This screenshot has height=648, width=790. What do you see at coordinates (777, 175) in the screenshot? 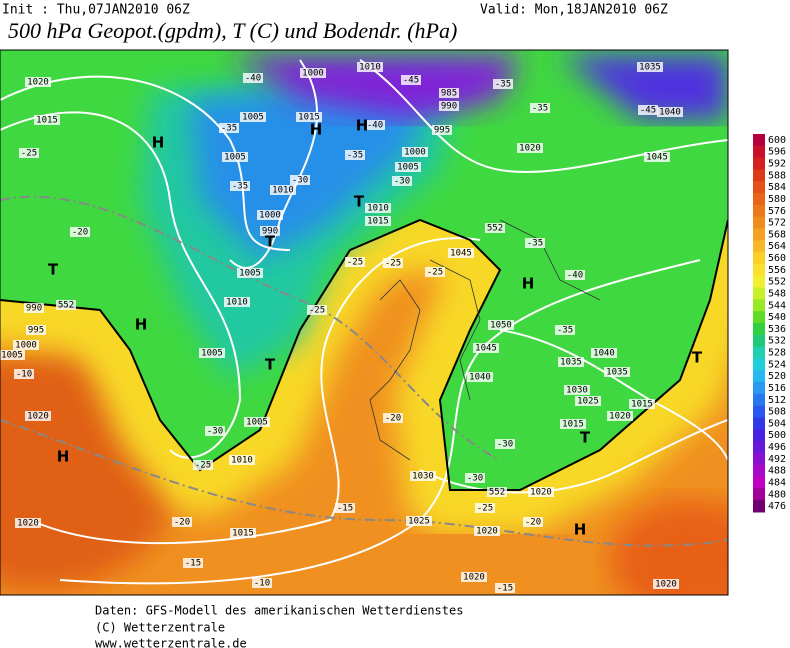
I see `colorbar-label: 588` at bounding box center [777, 175].